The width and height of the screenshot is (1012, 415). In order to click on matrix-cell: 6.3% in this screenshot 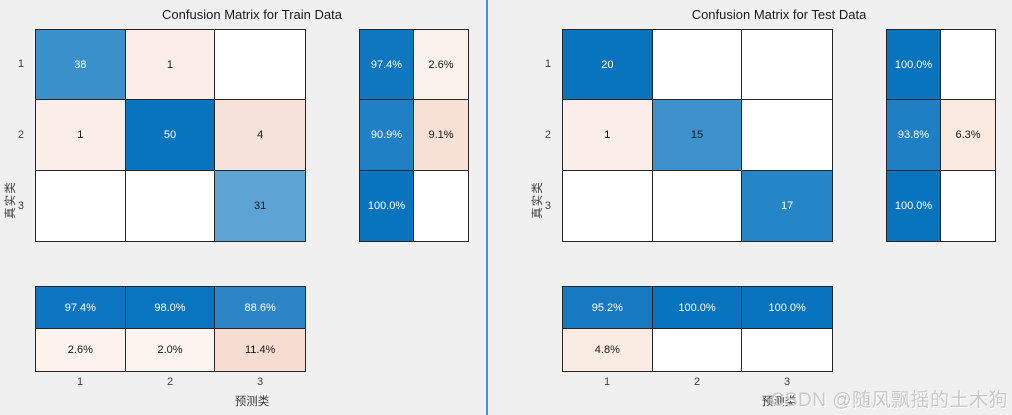, I will do `click(968, 135)`.